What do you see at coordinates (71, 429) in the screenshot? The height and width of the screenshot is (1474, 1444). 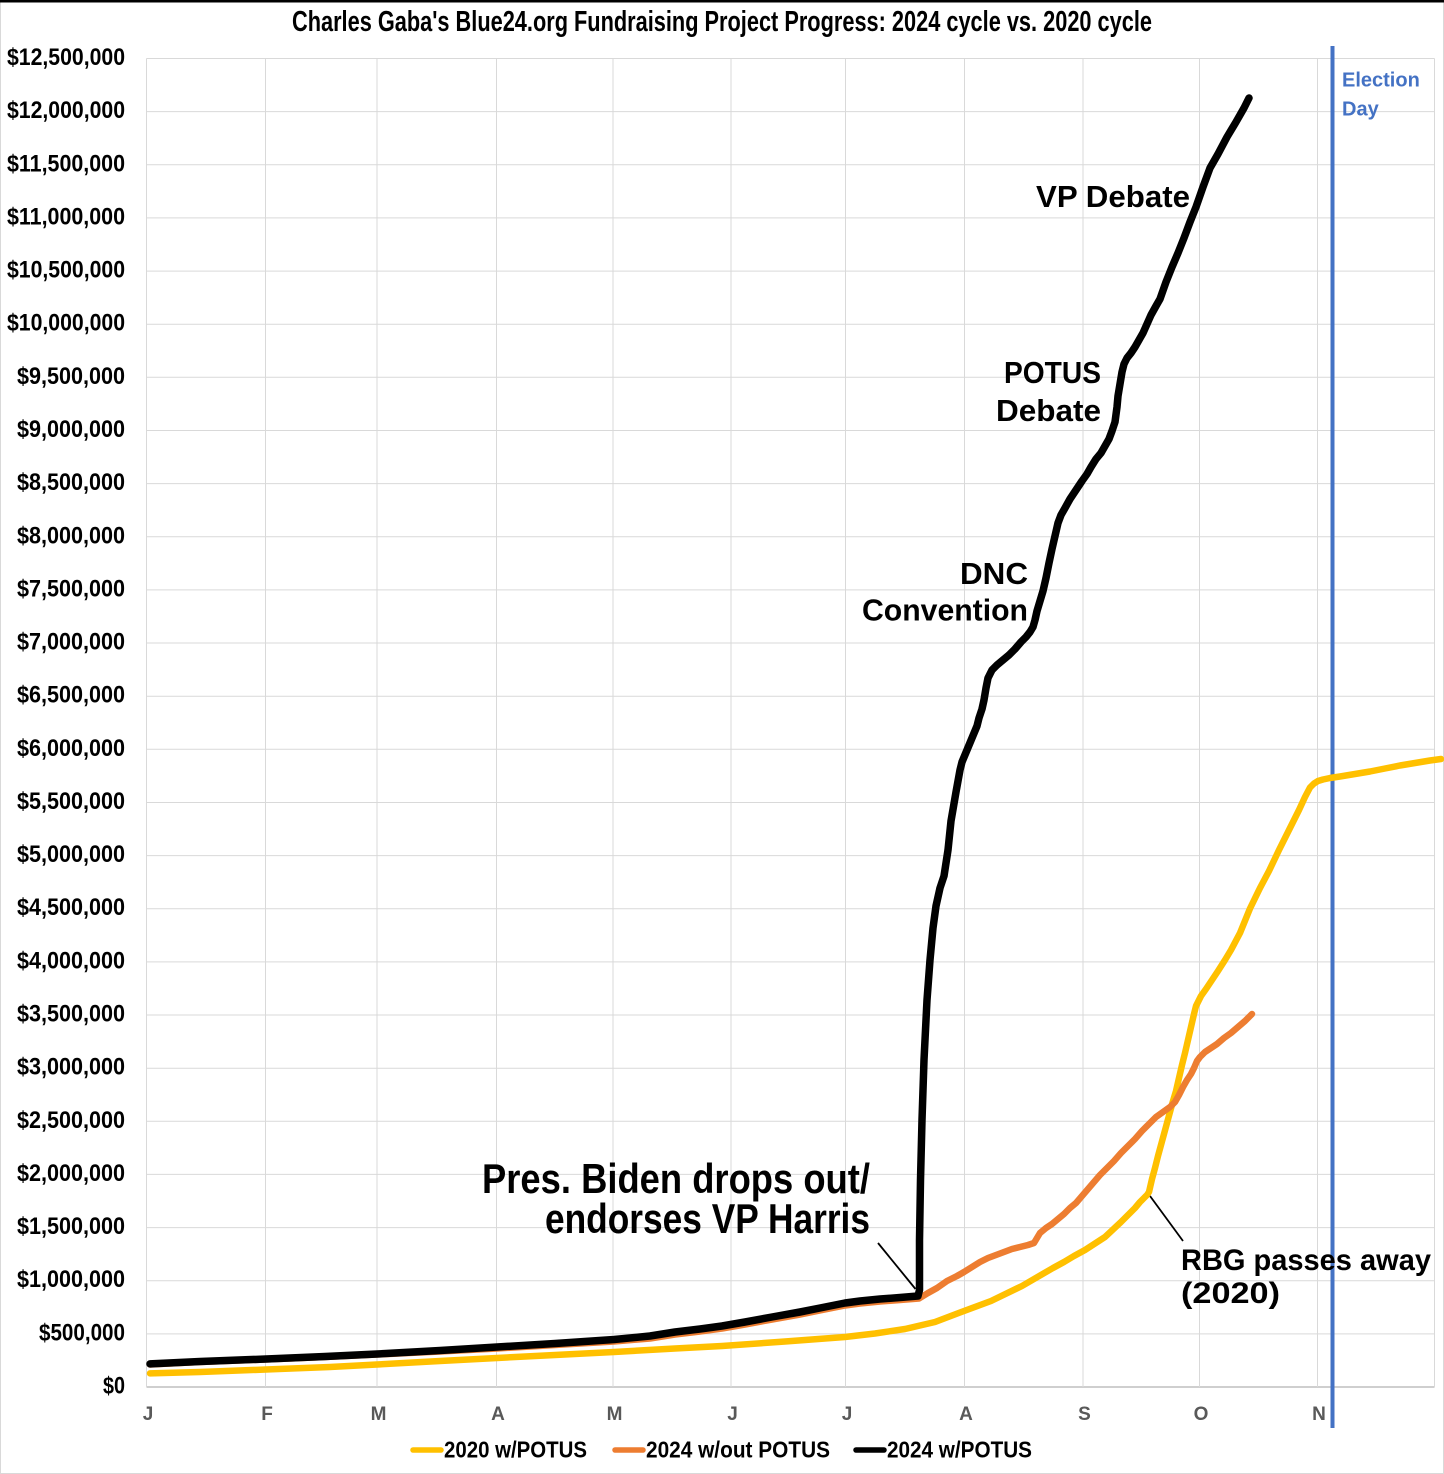 I see `svg-text: $9,000,000` at bounding box center [71, 429].